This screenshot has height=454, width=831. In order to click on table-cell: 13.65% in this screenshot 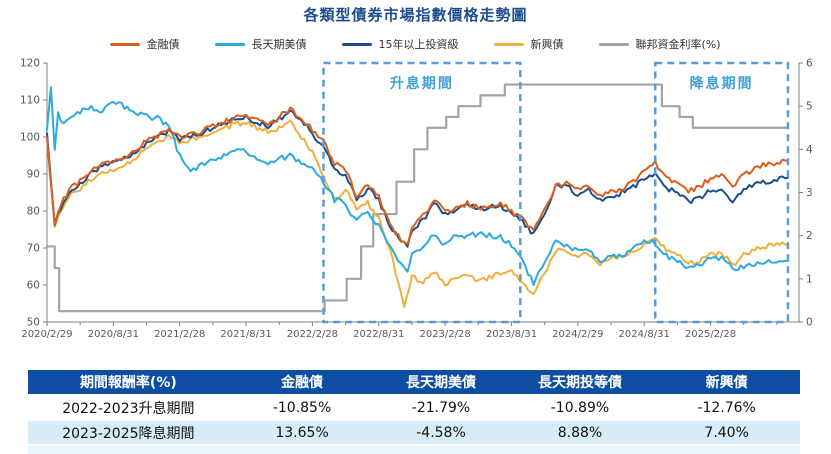, I will do `click(302, 431)`.